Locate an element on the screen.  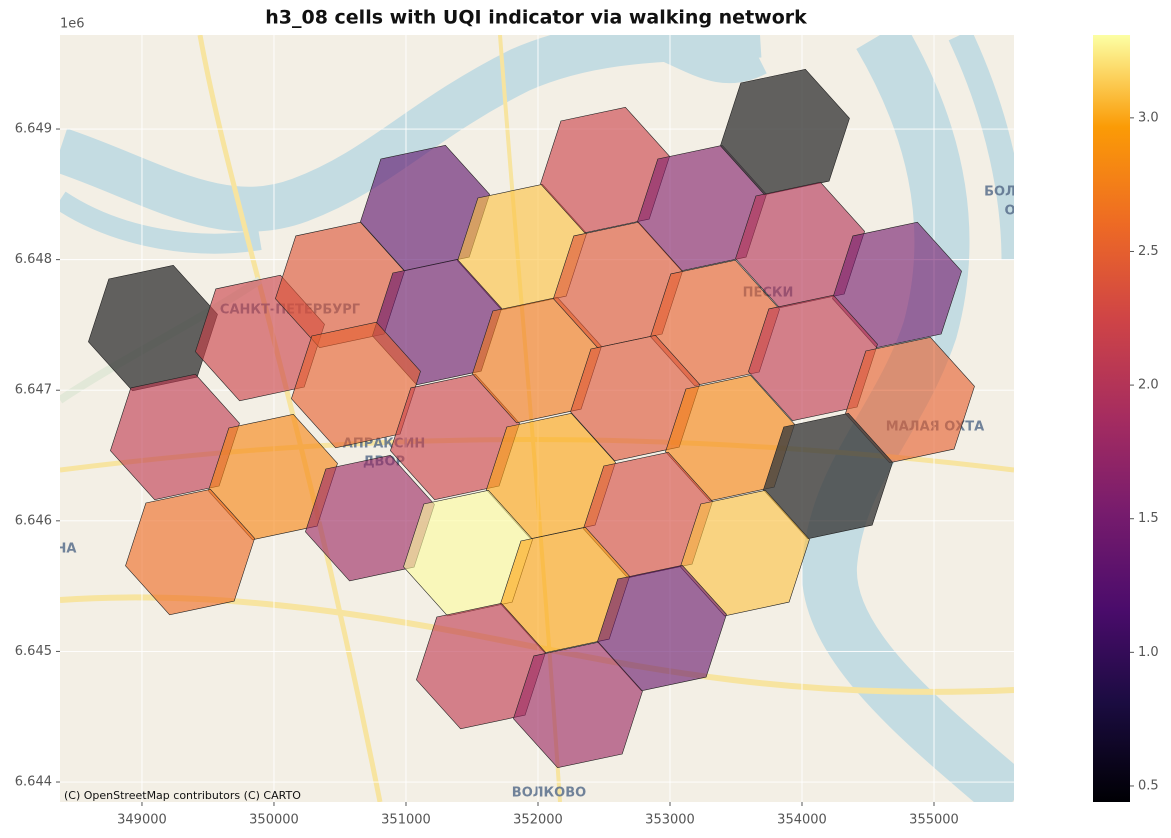
y-tick-label: 6.649 is located at coordinates (33, 129).